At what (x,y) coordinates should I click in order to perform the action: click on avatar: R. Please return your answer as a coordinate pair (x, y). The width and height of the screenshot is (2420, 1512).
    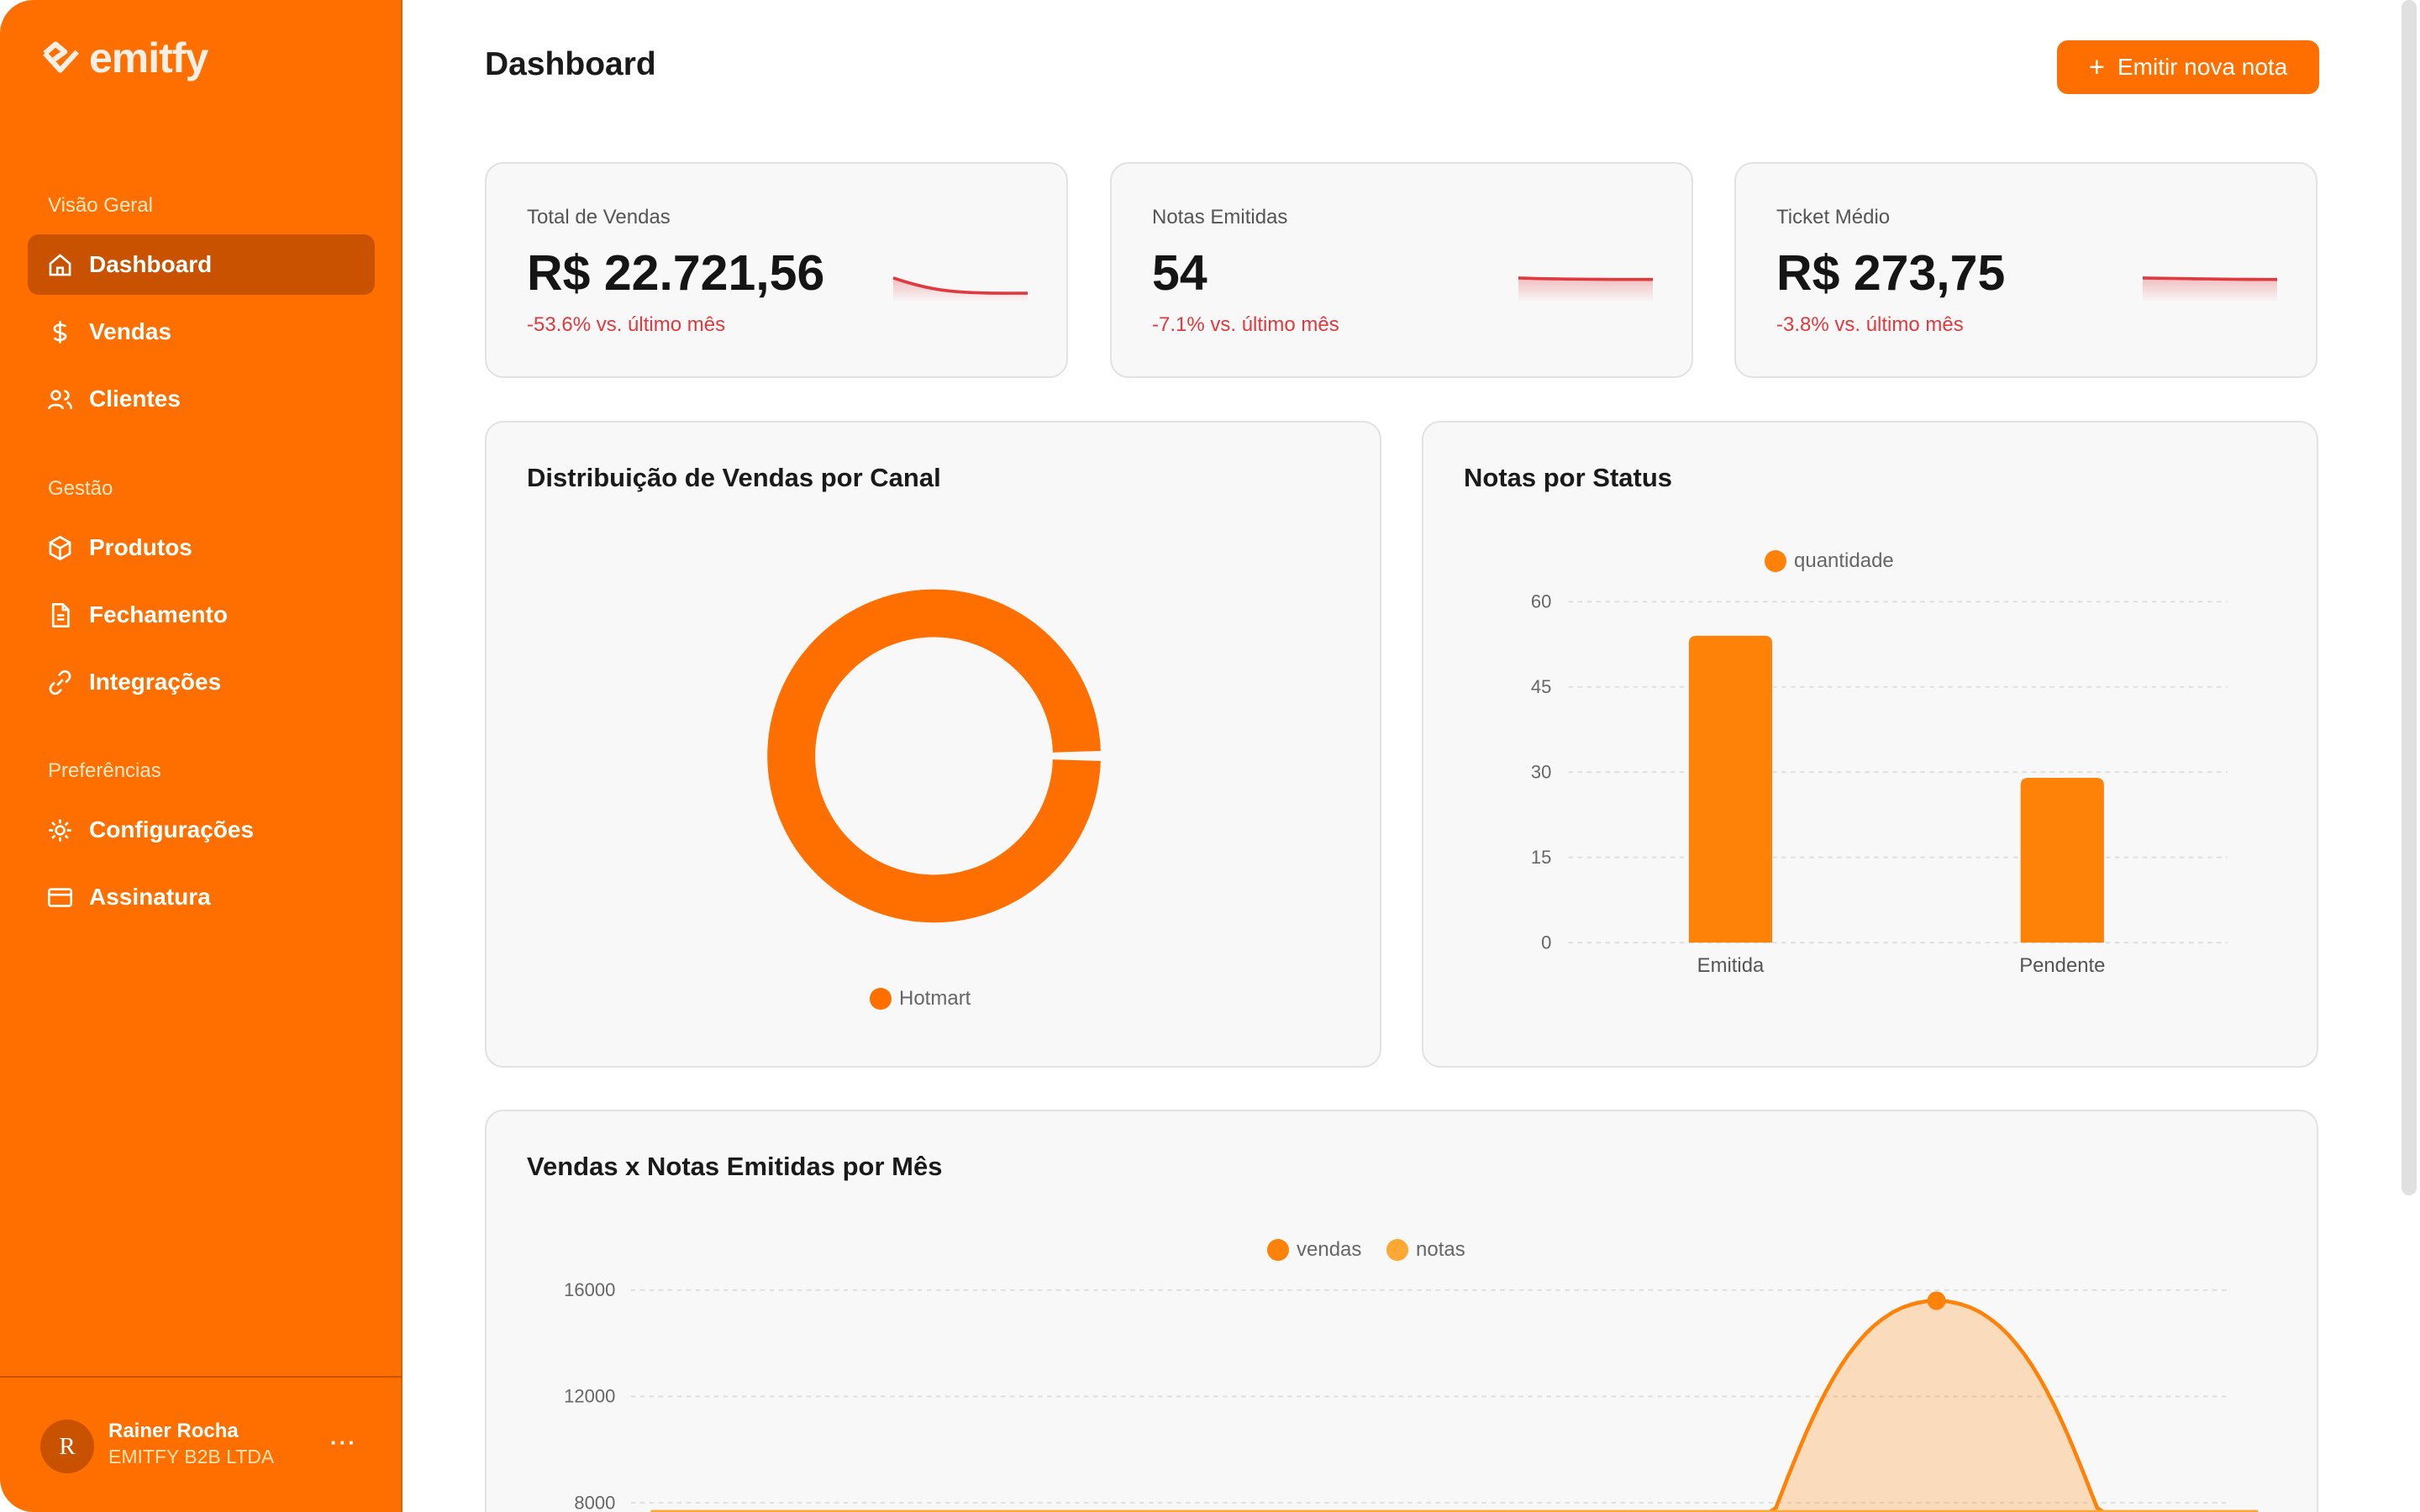
    Looking at the image, I should click on (67, 1446).